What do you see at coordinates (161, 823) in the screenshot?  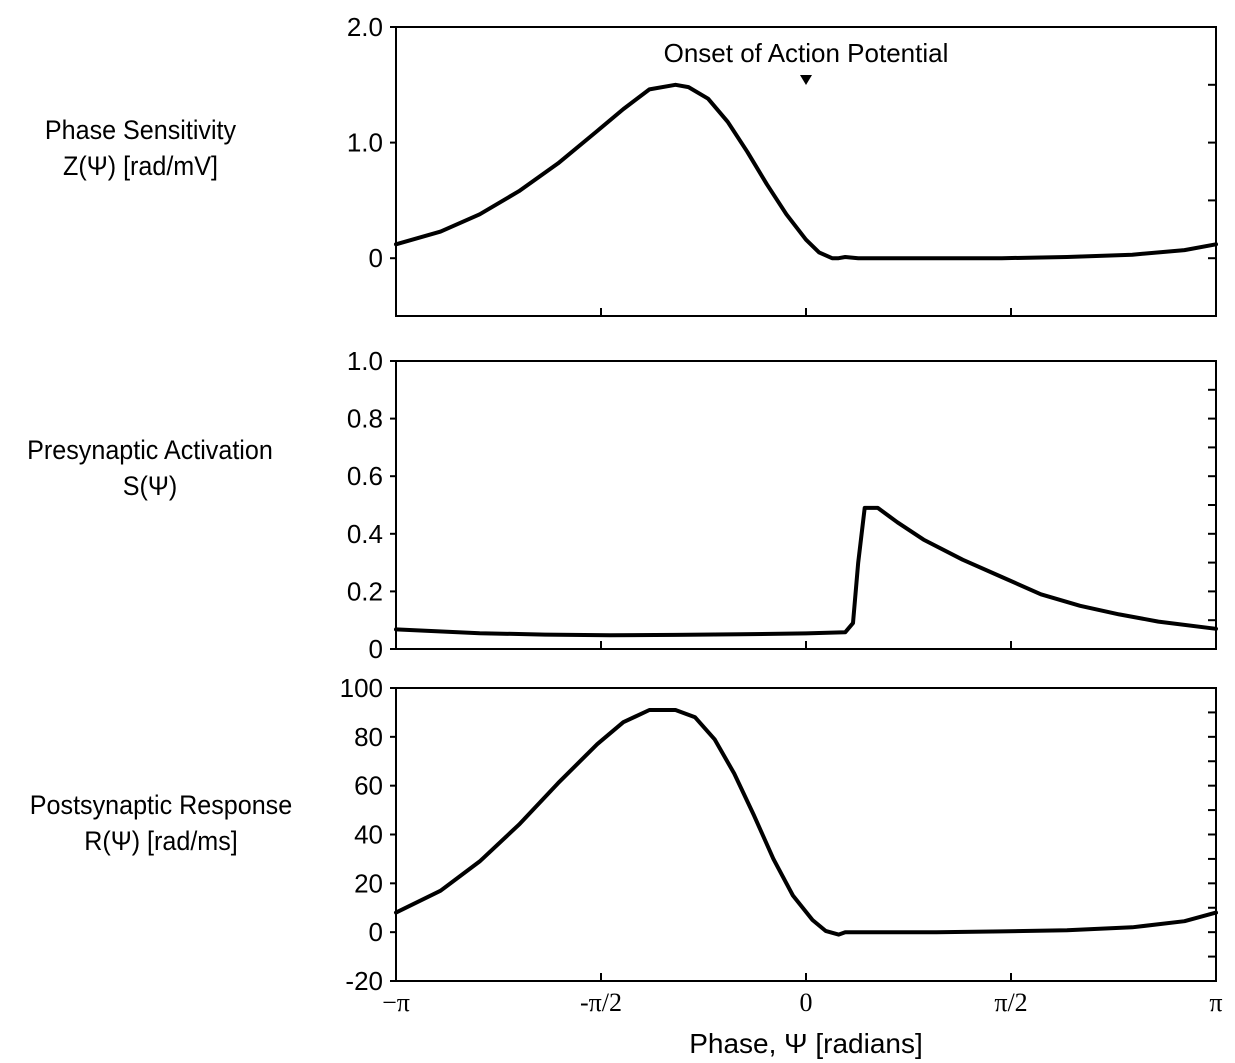 I see `row-label-postsynaptic-response: Postsynaptic Response R(Ψ) [rad/ms]` at bounding box center [161, 823].